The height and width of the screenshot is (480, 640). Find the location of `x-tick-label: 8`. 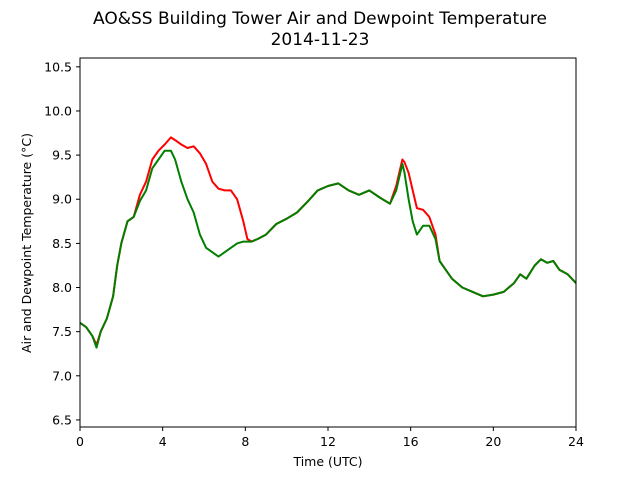

x-tick-label: 8 is located at coordinates (245, 441).